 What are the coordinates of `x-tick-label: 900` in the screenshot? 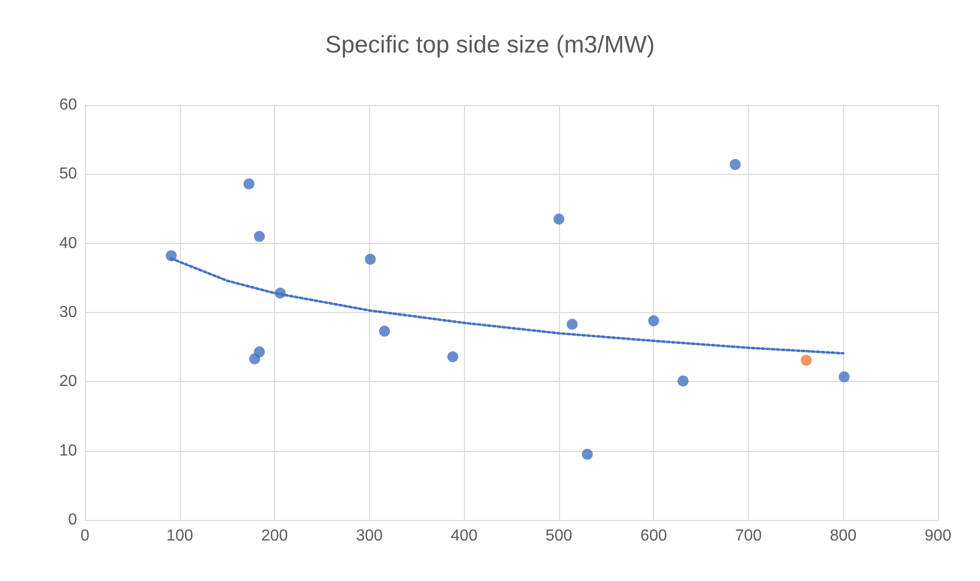 It's located at (938, 536).